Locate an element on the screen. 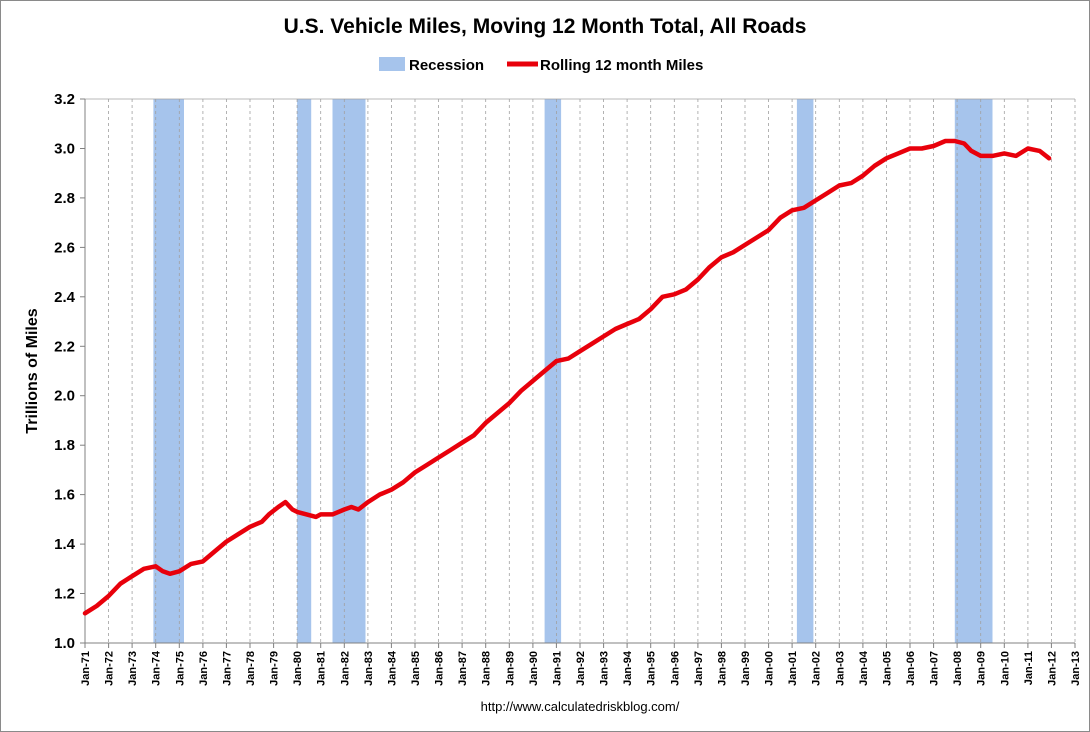 The height and width of the screenshot is (732, 1090). x-tick-label-40: Jan-10 is located at coordinates (1005, 668).